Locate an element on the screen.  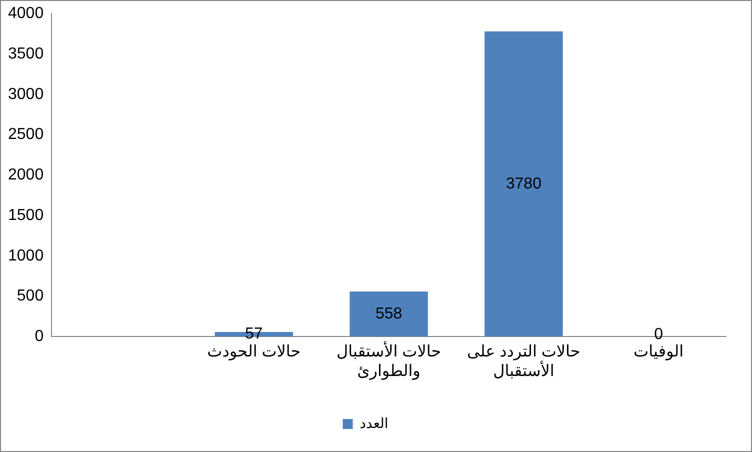
data-label: 0 is located at coordinates (659, 335).